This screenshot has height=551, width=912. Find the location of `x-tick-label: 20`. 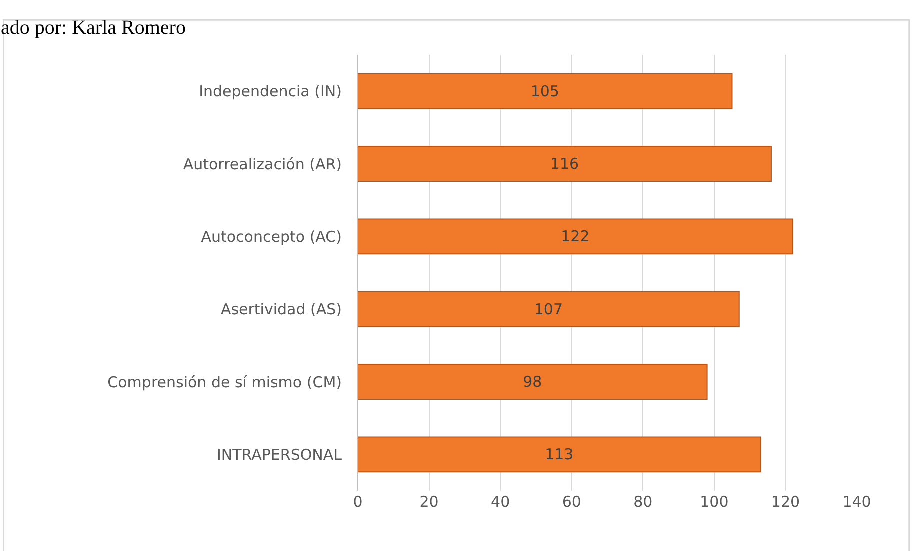

x-tick-label: 20 is located at coordinates (429, 502).